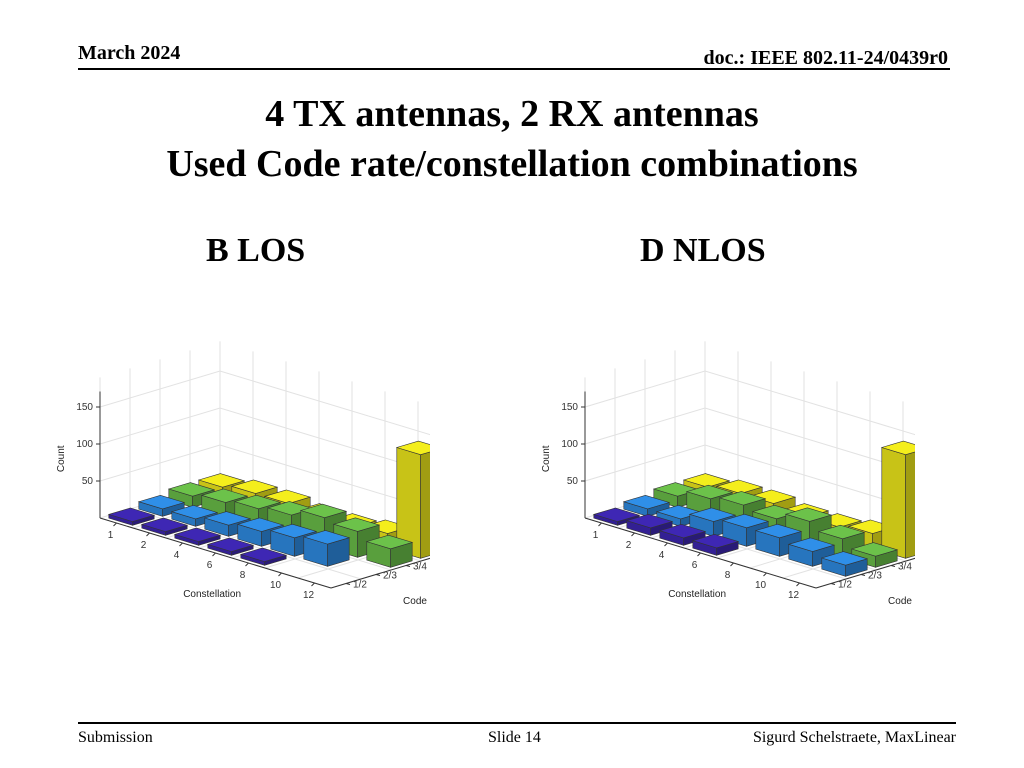 This screenshot has width=1024, height=768. Describe the element at coordinates (115, 737) in the screenshot. I see `footer-submission: Submission` at that location.